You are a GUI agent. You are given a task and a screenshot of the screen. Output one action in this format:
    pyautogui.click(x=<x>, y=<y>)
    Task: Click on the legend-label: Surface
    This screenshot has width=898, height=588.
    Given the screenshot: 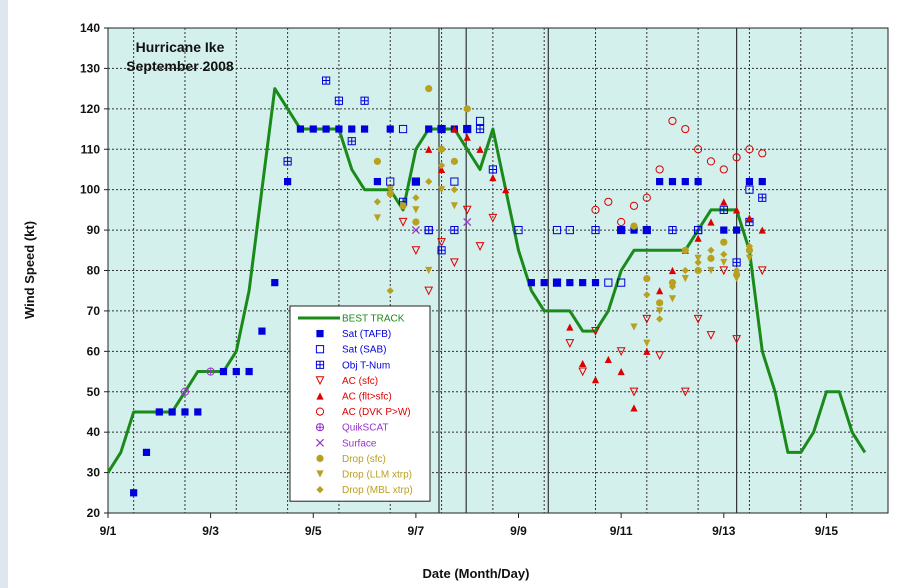 What is the action you would take?
    pyautogui.click(x=359, y=443)
    